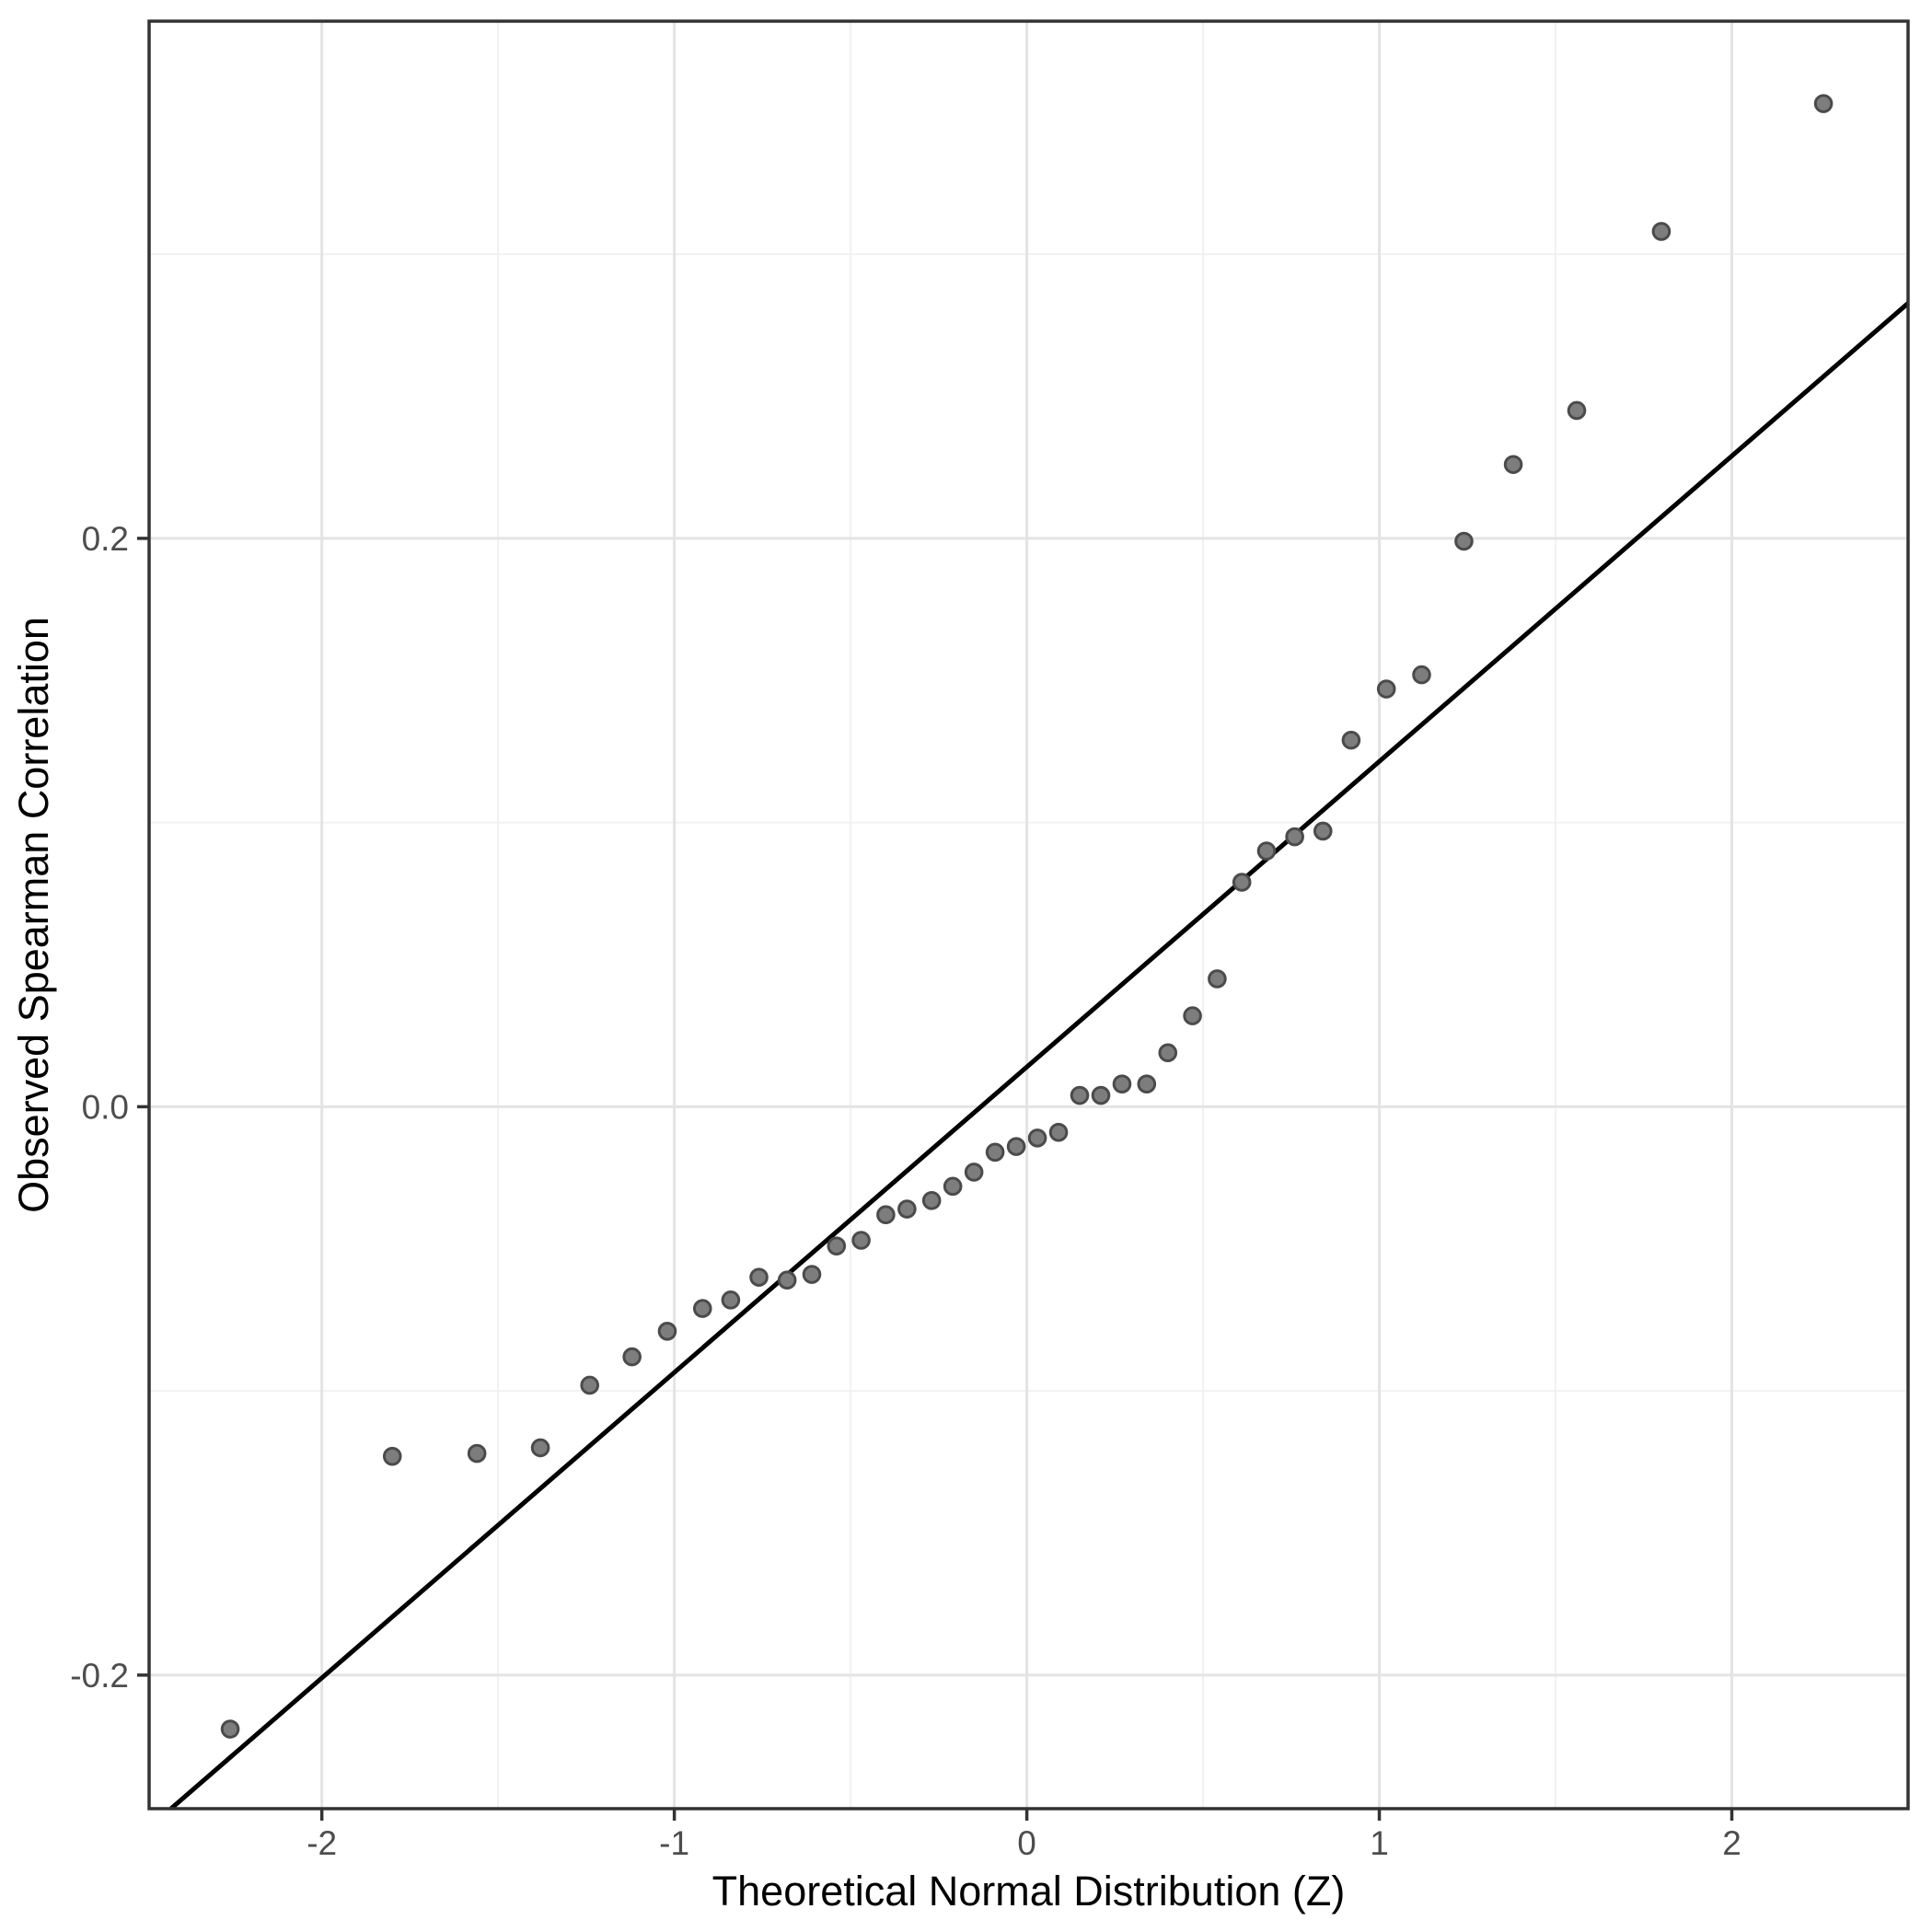 This screenshot has height=1932, width=1932. I want to click on y-tick-label: 0.2, so click(105, 539).